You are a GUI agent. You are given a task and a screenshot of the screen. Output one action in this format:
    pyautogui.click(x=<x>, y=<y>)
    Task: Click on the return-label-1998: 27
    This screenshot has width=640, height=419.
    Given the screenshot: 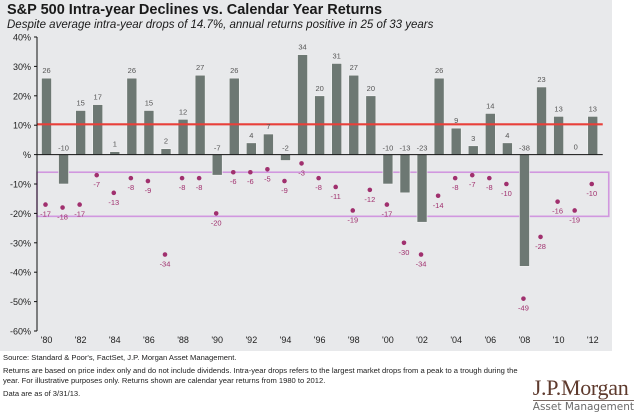 What is the action you would take?
    pyautogui.click(x=354, y=67)
    